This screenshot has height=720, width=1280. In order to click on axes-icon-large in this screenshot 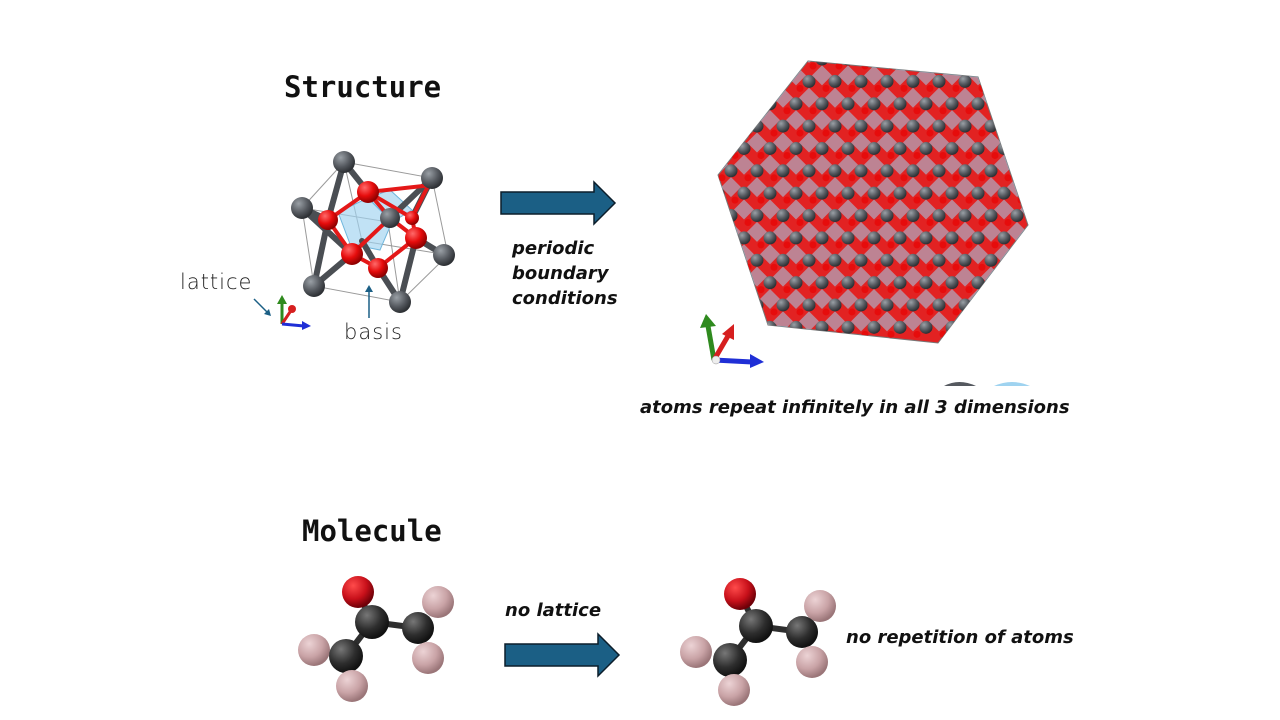, I will do `click(732, 341)`.